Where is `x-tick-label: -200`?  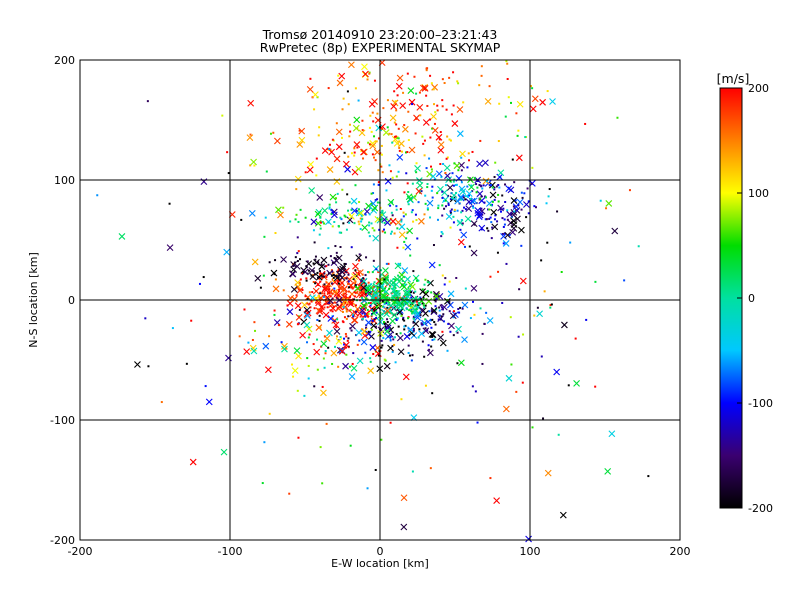 x-tick-label: -200 is located at coordinates (80, 551).